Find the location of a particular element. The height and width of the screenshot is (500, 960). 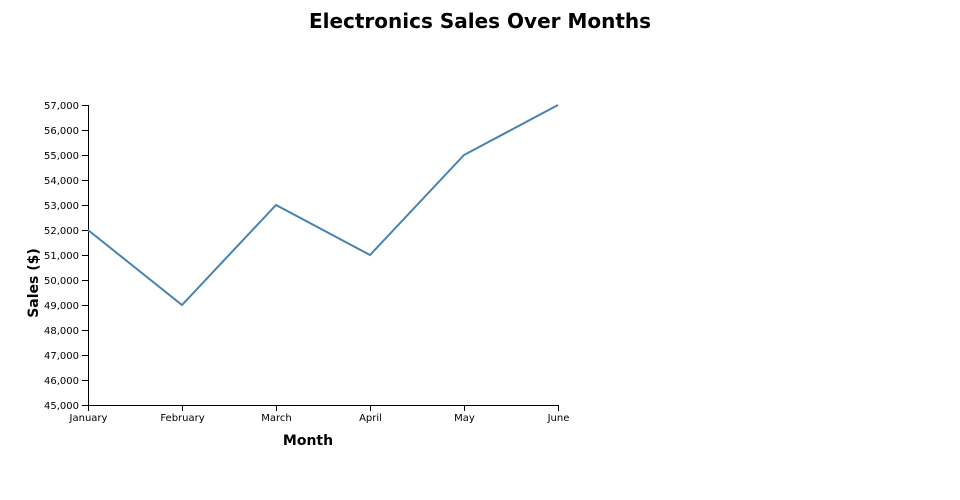

y-tick: 45,000 is located at coordinates (66, 406).